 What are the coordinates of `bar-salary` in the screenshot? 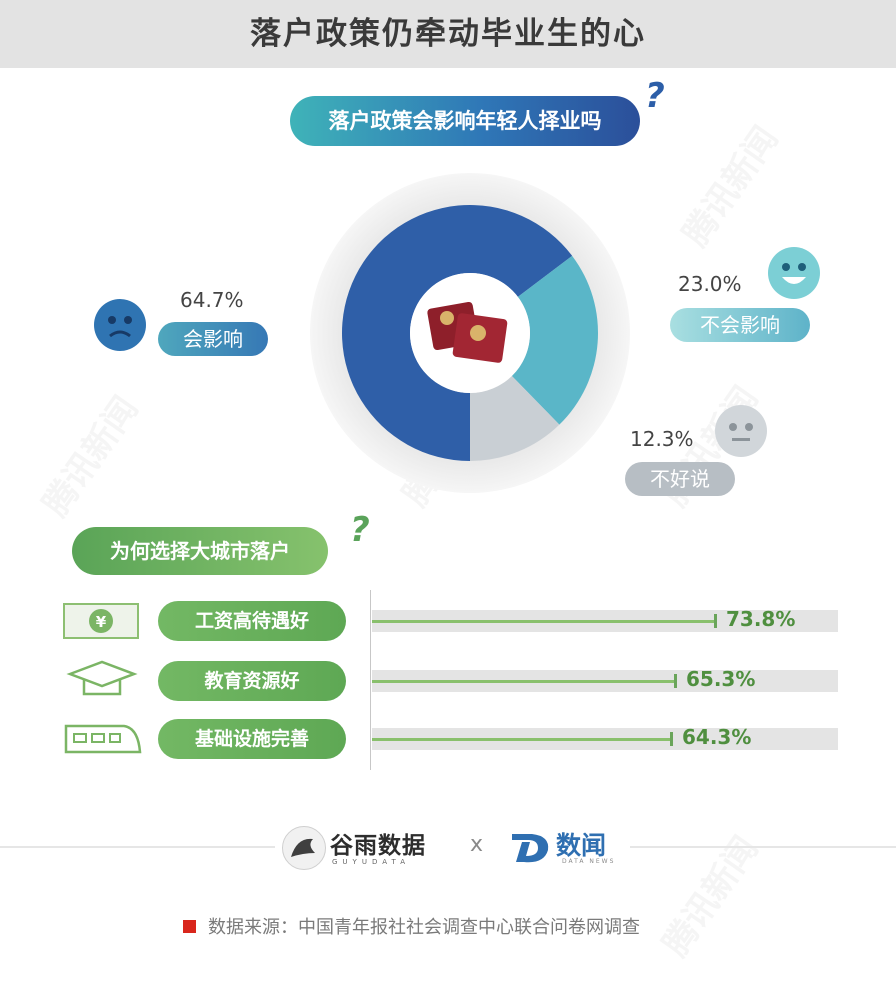 It's located at (544, 621).